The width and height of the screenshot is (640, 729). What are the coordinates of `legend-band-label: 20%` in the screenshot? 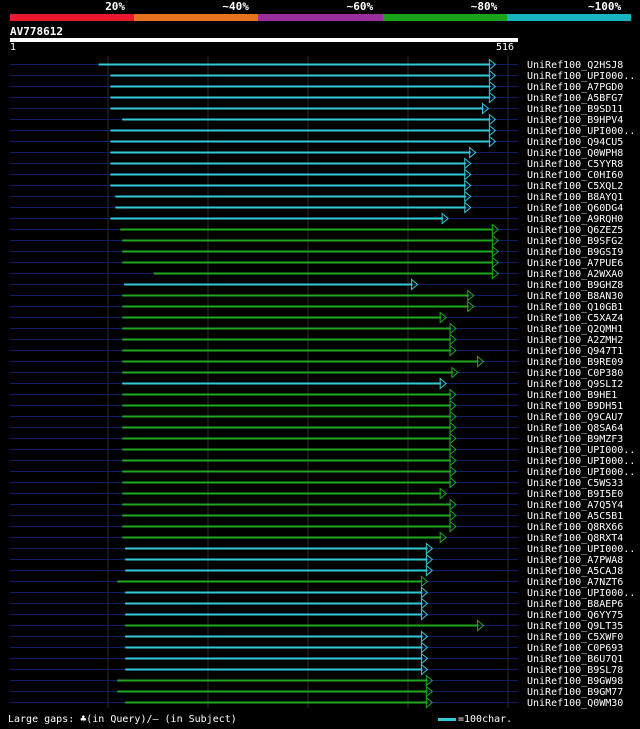 It's located at (115, 6).